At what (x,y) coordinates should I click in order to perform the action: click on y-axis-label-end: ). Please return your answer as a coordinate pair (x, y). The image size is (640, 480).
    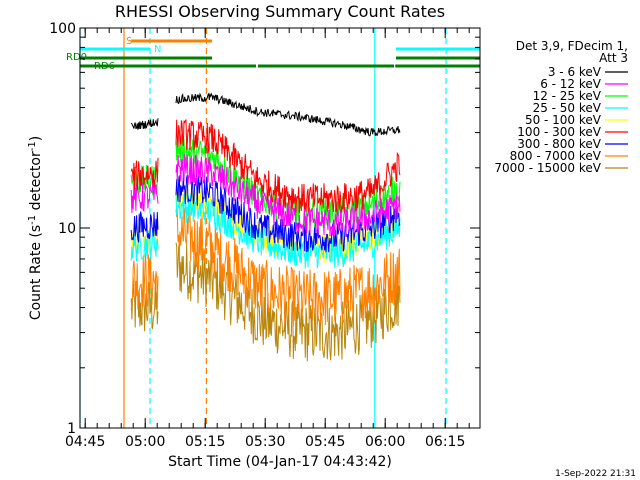
    Looking at the image, I should click on (36, 138).